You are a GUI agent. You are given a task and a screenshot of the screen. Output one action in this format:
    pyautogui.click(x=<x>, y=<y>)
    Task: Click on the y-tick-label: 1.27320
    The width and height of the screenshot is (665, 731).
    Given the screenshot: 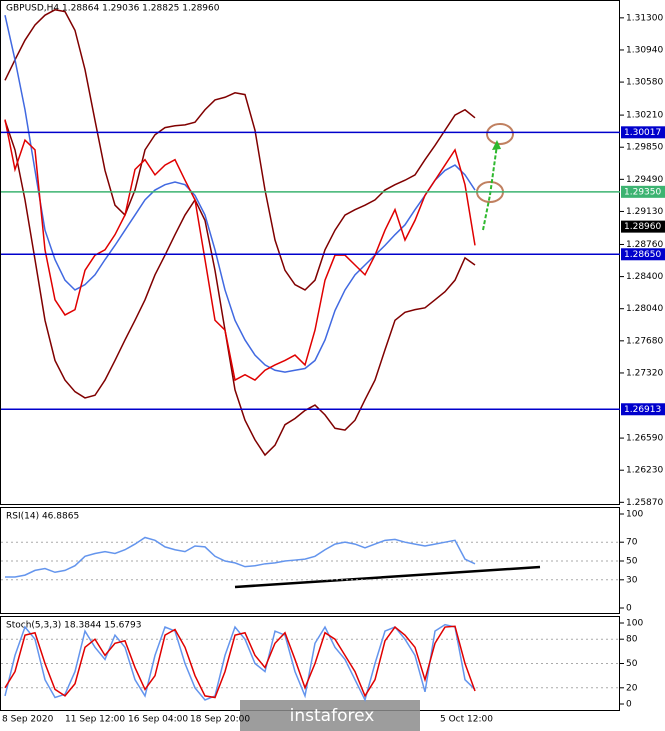 What is the action you would take?
    pyautogui.click(x=644, y=373)
    